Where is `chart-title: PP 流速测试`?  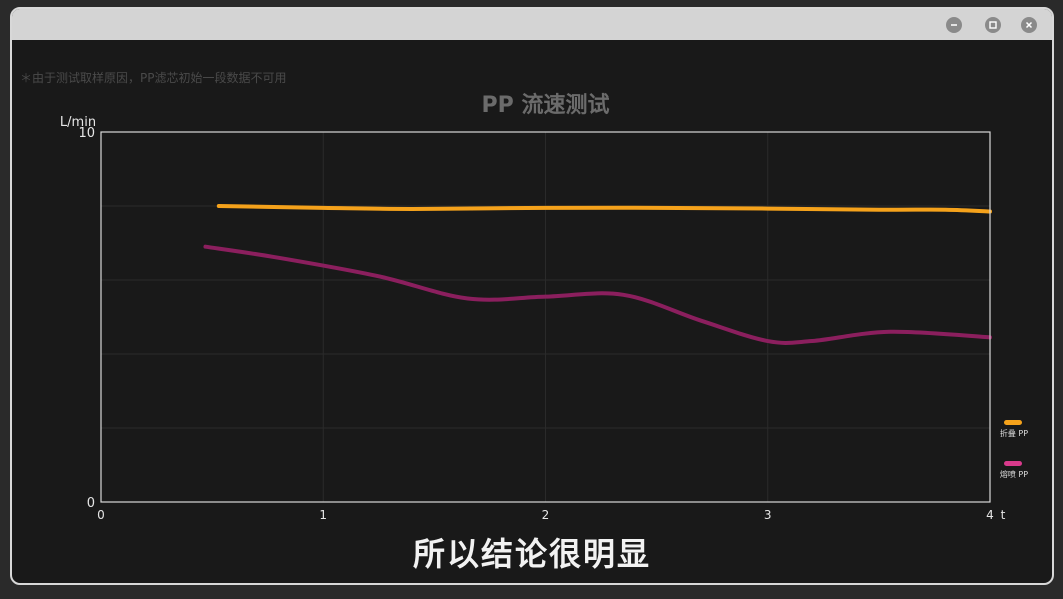 chart-title: PP 流速测试 is located at coordinates (546, 105).